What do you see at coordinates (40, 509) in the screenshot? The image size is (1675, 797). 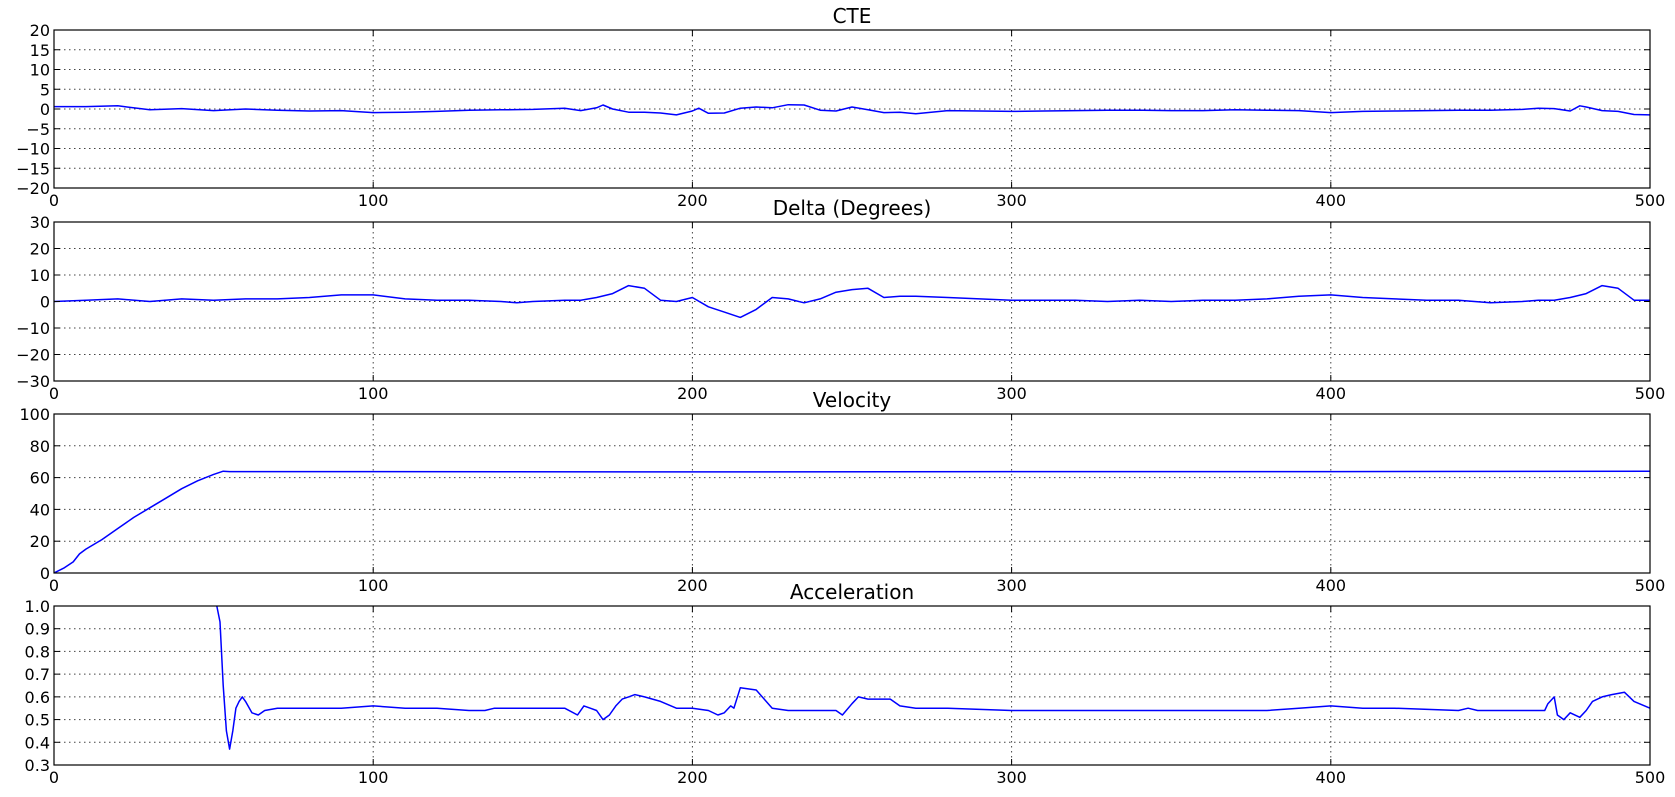 I see `y-tick-label: 40` at bounding box center [40, 509].